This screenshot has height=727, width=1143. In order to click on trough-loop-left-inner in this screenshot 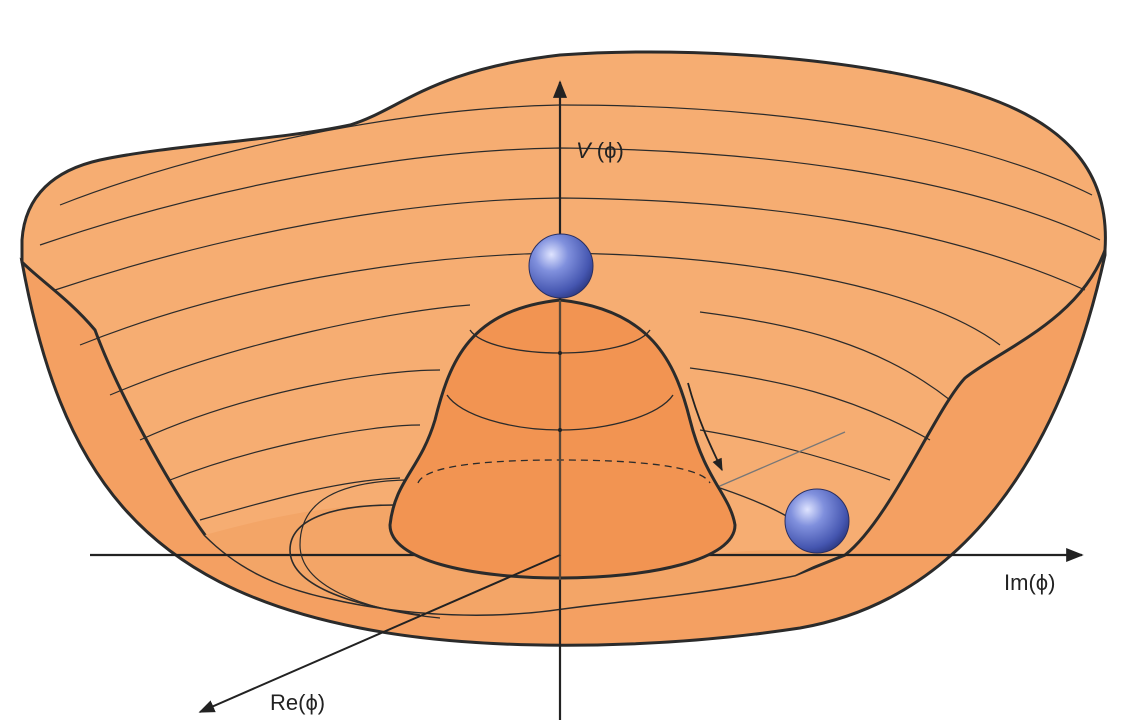, I will do `click(370, 549)`.